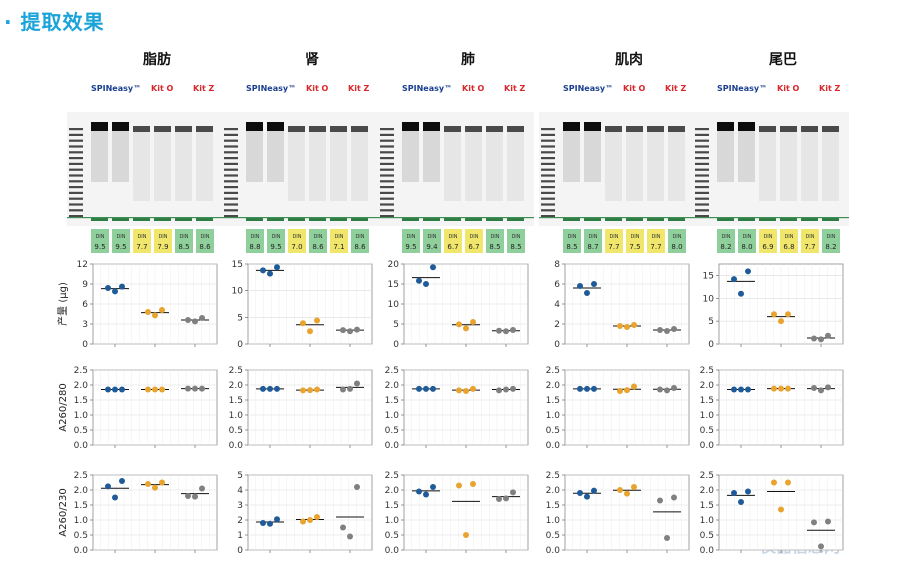 The width and height of the screenshot is (901, 571). I want to click on y-tick-label: 0, so click(557, 345).